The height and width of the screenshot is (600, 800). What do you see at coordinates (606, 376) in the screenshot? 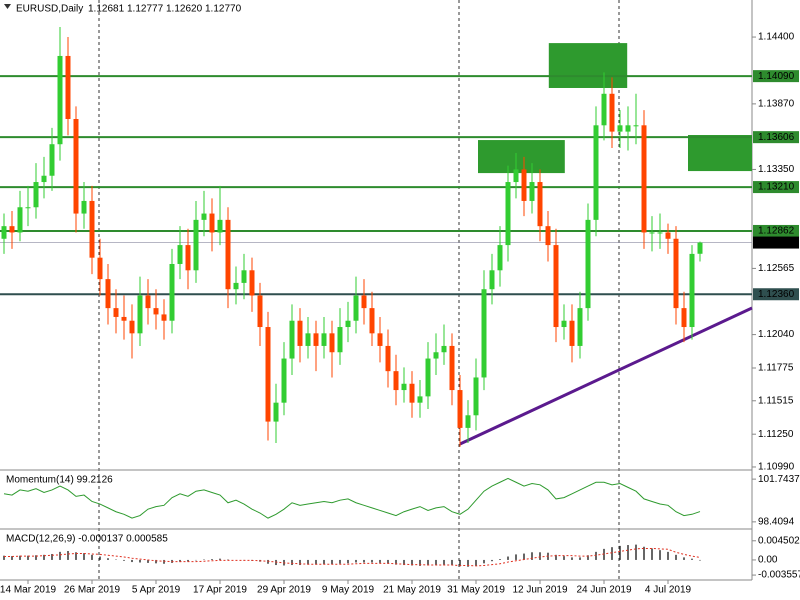
I see `trend-line` at bounding box center [606, 376].